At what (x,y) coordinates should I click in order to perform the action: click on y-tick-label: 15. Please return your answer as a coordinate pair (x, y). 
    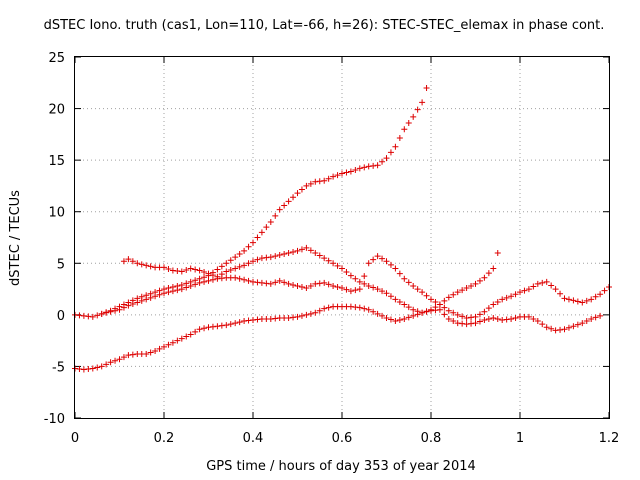
    Looking at the image, I should click on (56, 161).